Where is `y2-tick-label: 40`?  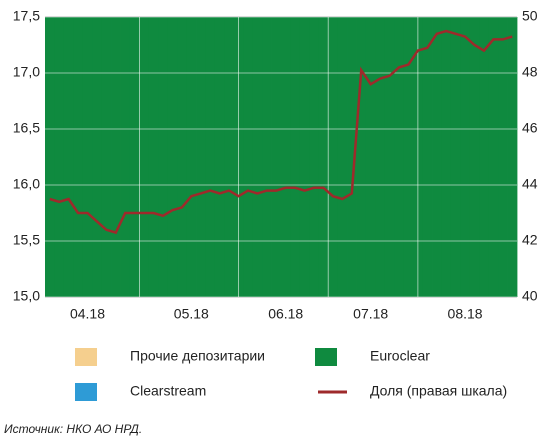 y2-tick-label: 40 is located at coordinates (530, 296).